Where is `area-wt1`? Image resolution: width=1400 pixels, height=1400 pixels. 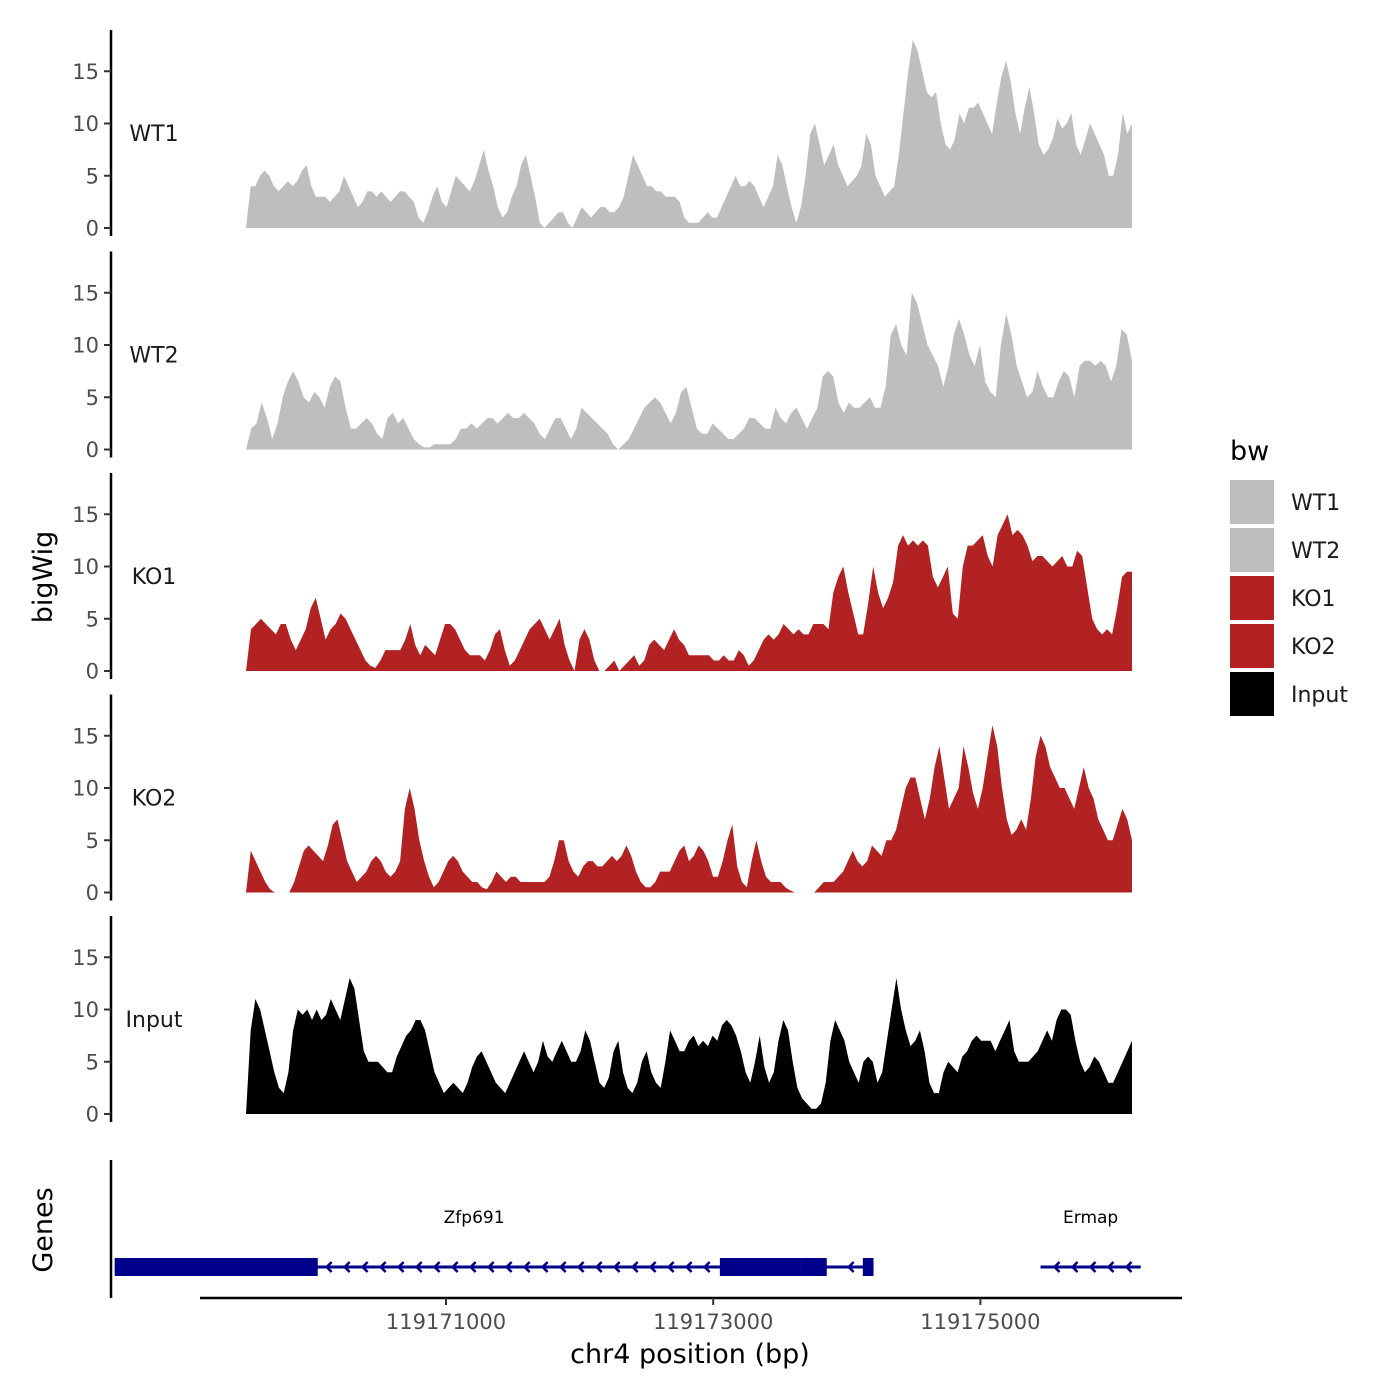 area-wt1 is located at coordinates (689, 134).